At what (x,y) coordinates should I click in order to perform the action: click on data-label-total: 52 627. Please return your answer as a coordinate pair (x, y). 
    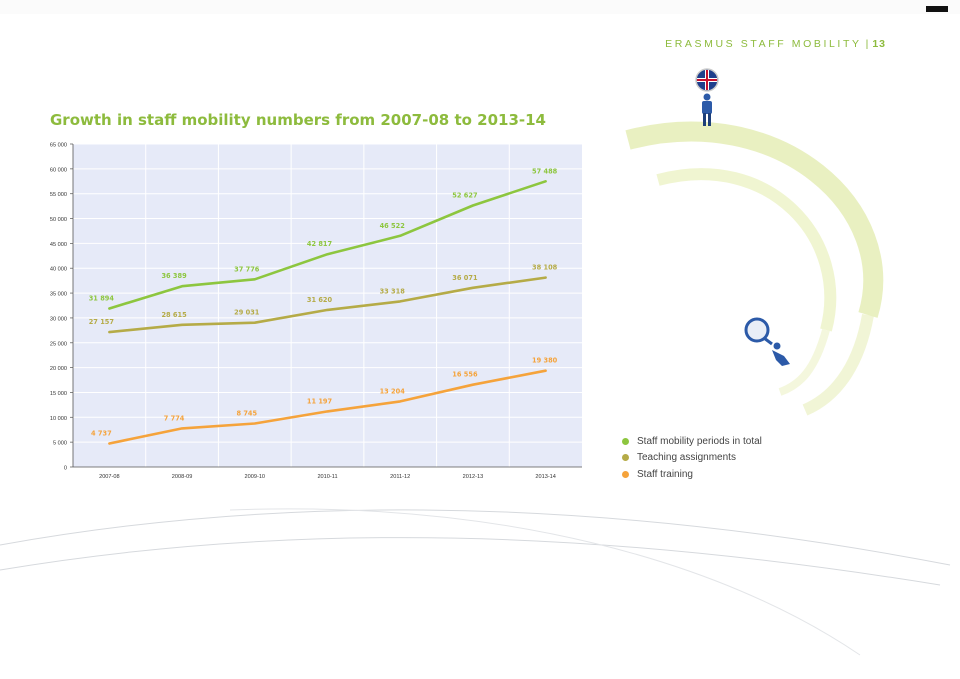
    Looking at the image, I should click on (465, 195).